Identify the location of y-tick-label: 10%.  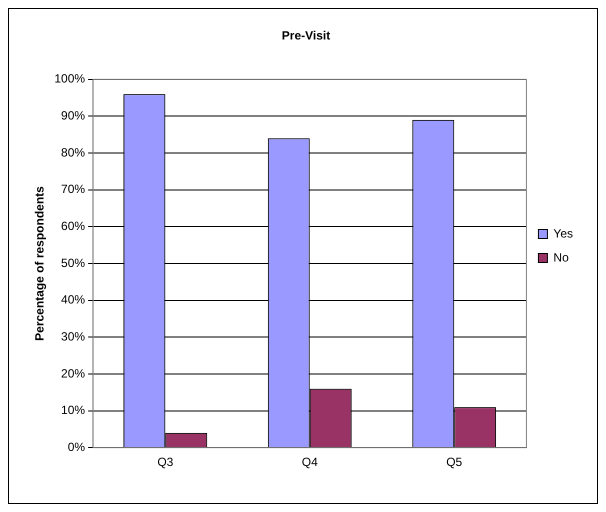
(73, 410).